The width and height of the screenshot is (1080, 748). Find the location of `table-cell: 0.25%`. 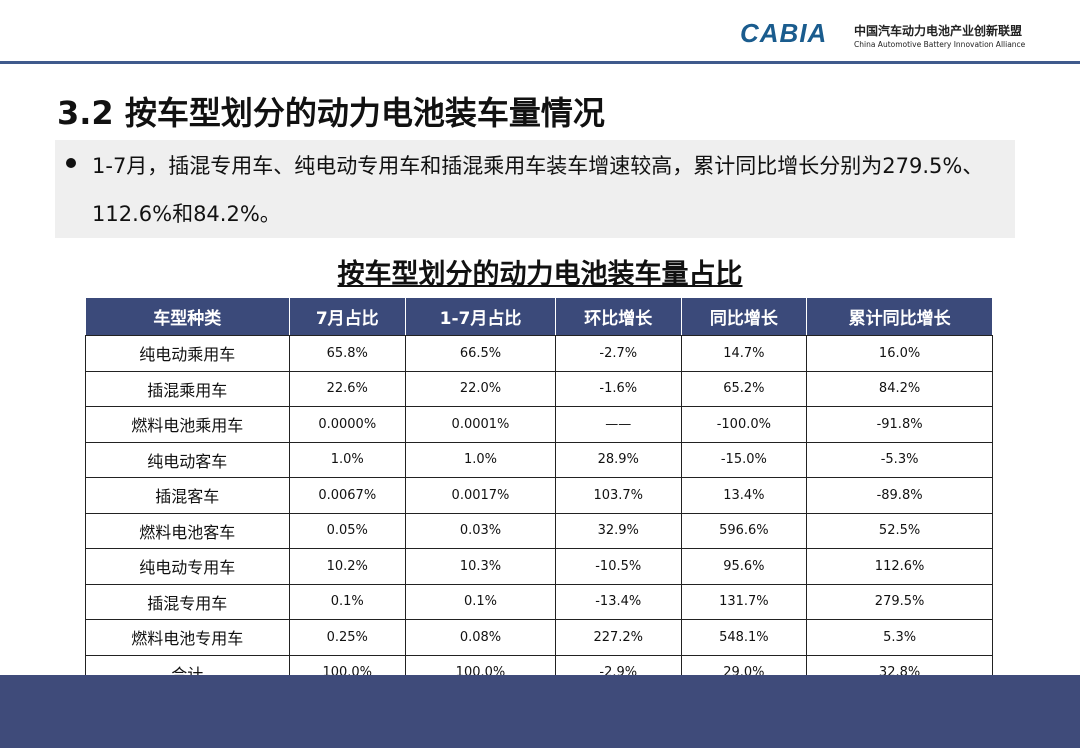

table-cell: 0.25% is located at coordinates (347, 637).